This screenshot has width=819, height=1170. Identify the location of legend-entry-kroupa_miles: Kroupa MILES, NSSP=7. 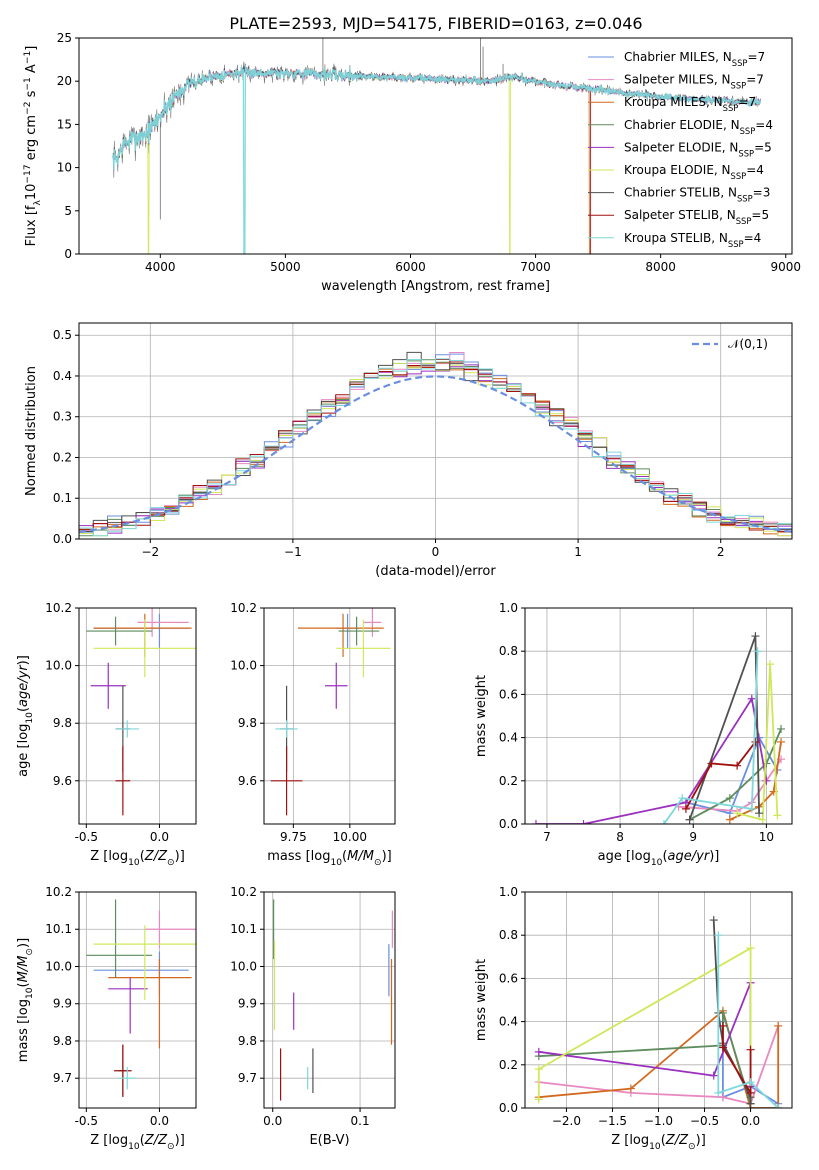
(690, 104).